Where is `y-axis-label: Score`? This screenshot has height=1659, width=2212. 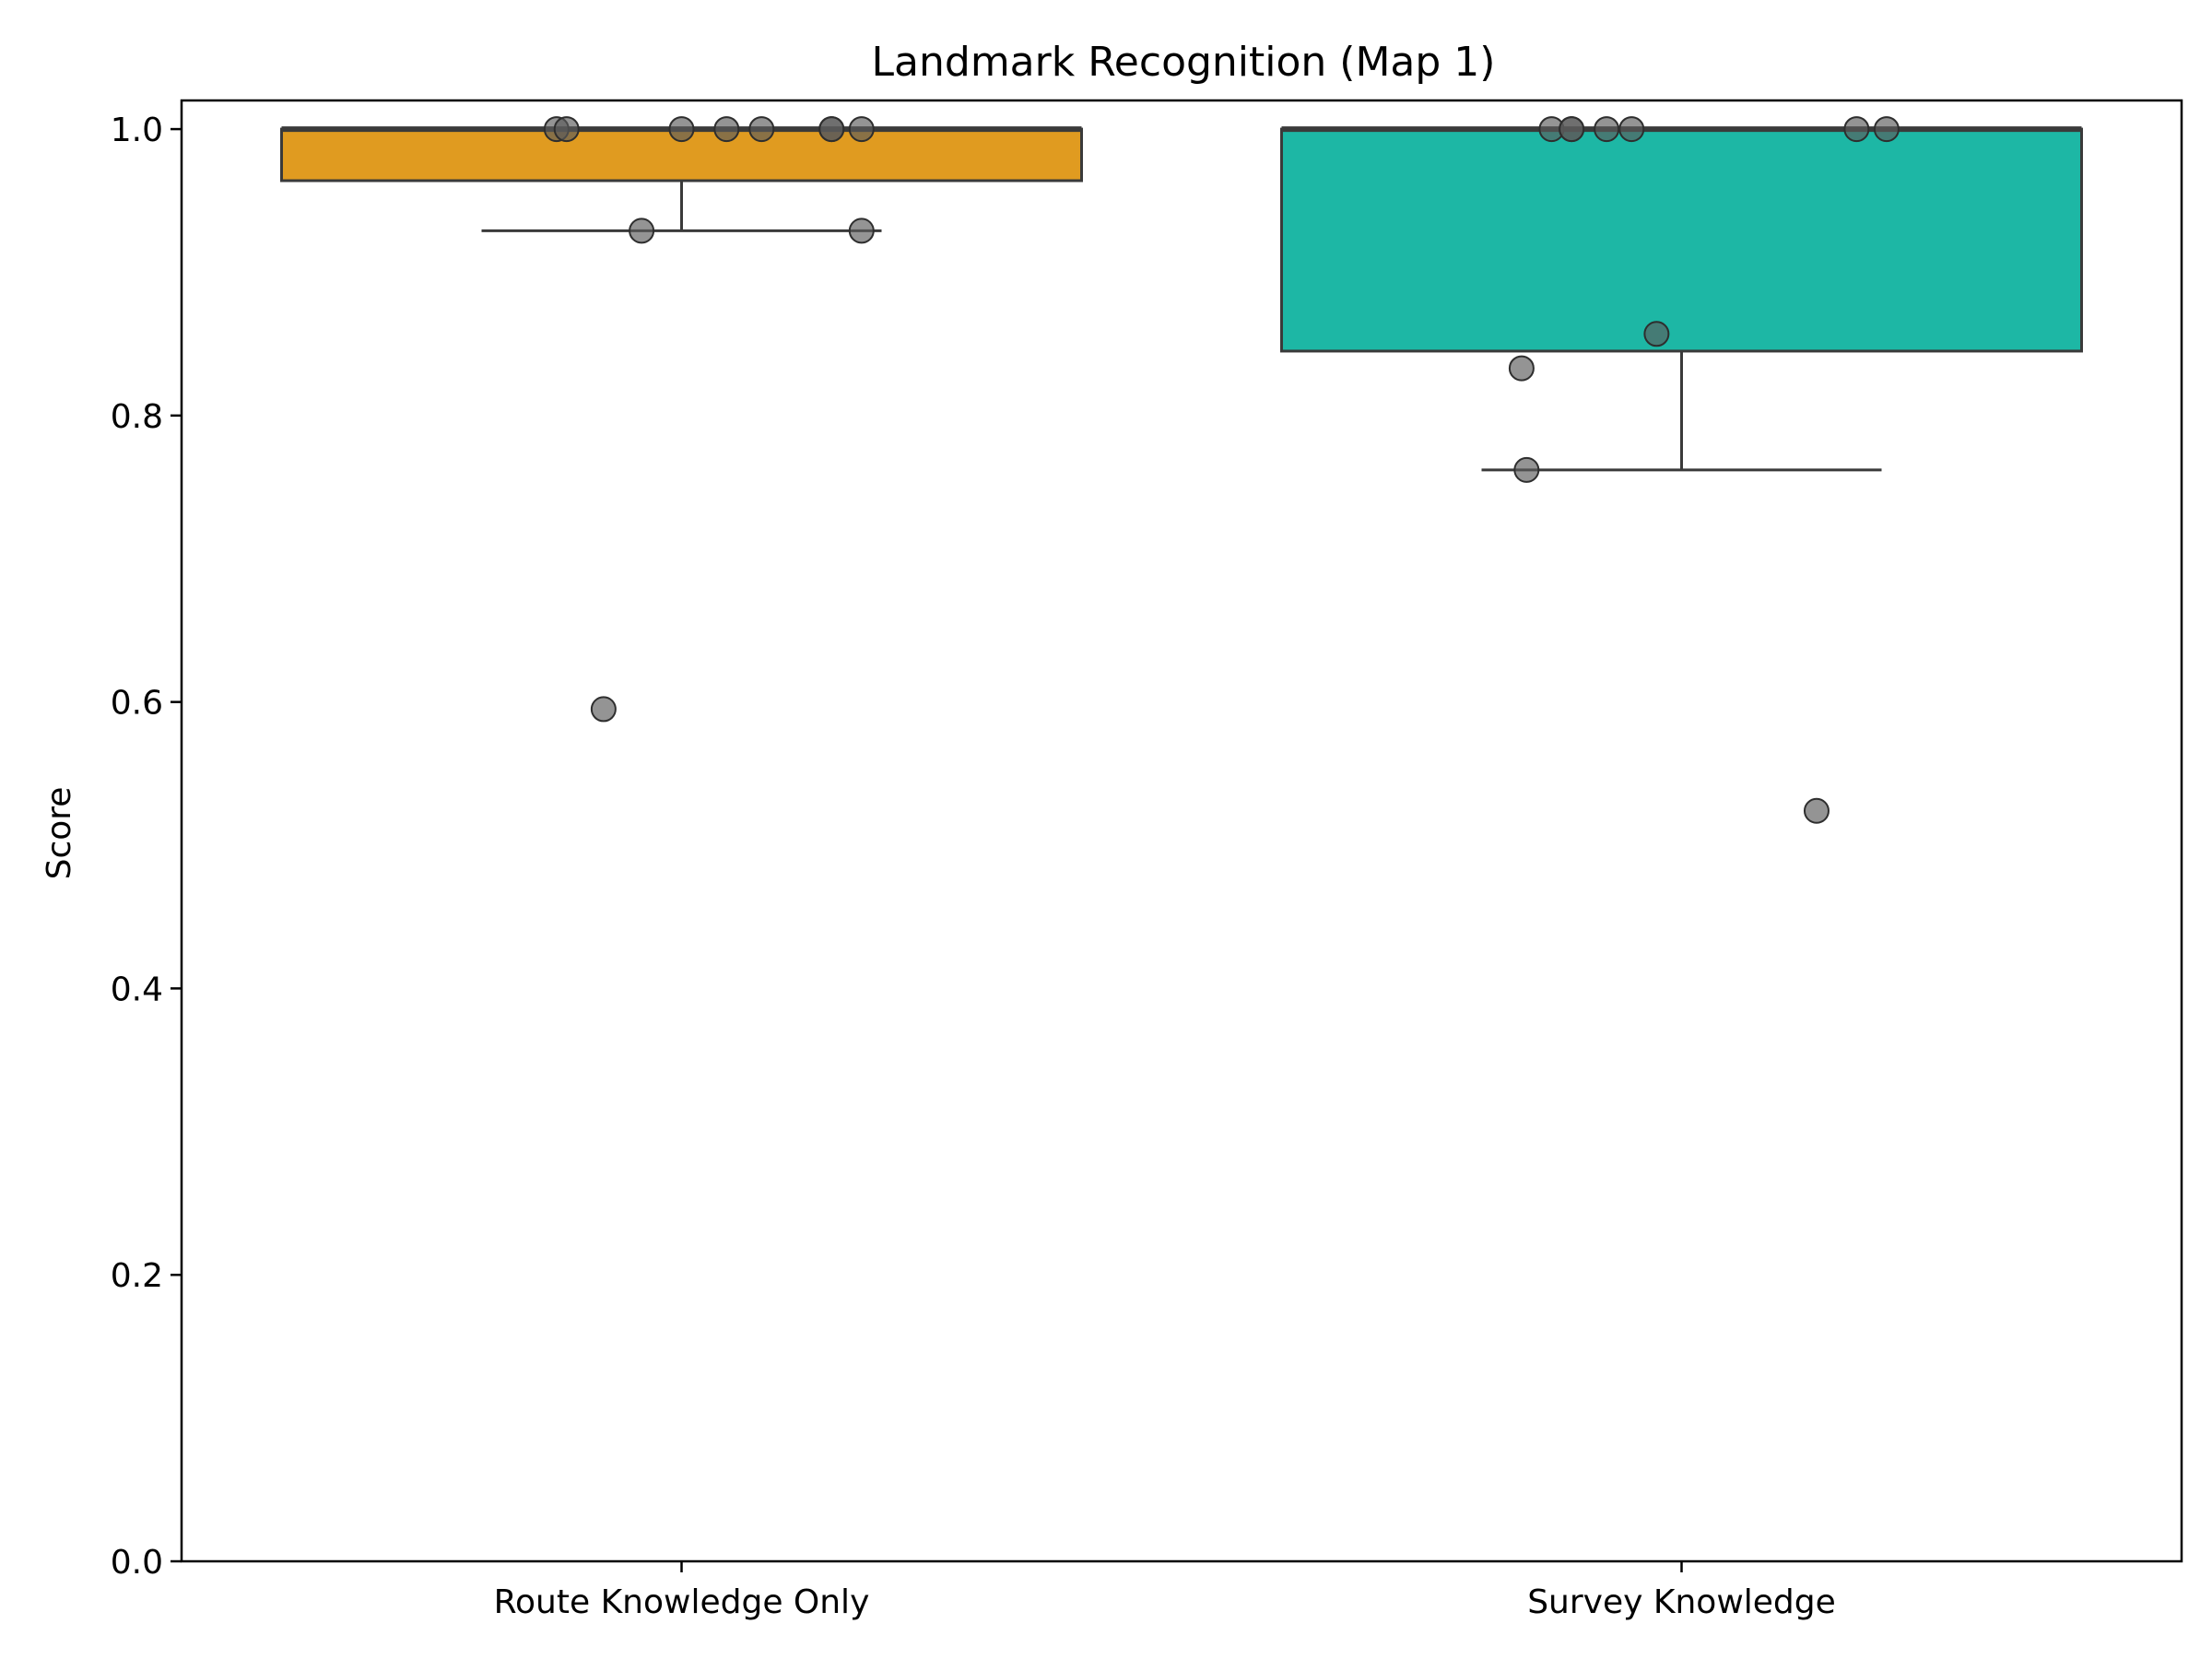
y-axis-label: Score is located at coordinates (59, 833).